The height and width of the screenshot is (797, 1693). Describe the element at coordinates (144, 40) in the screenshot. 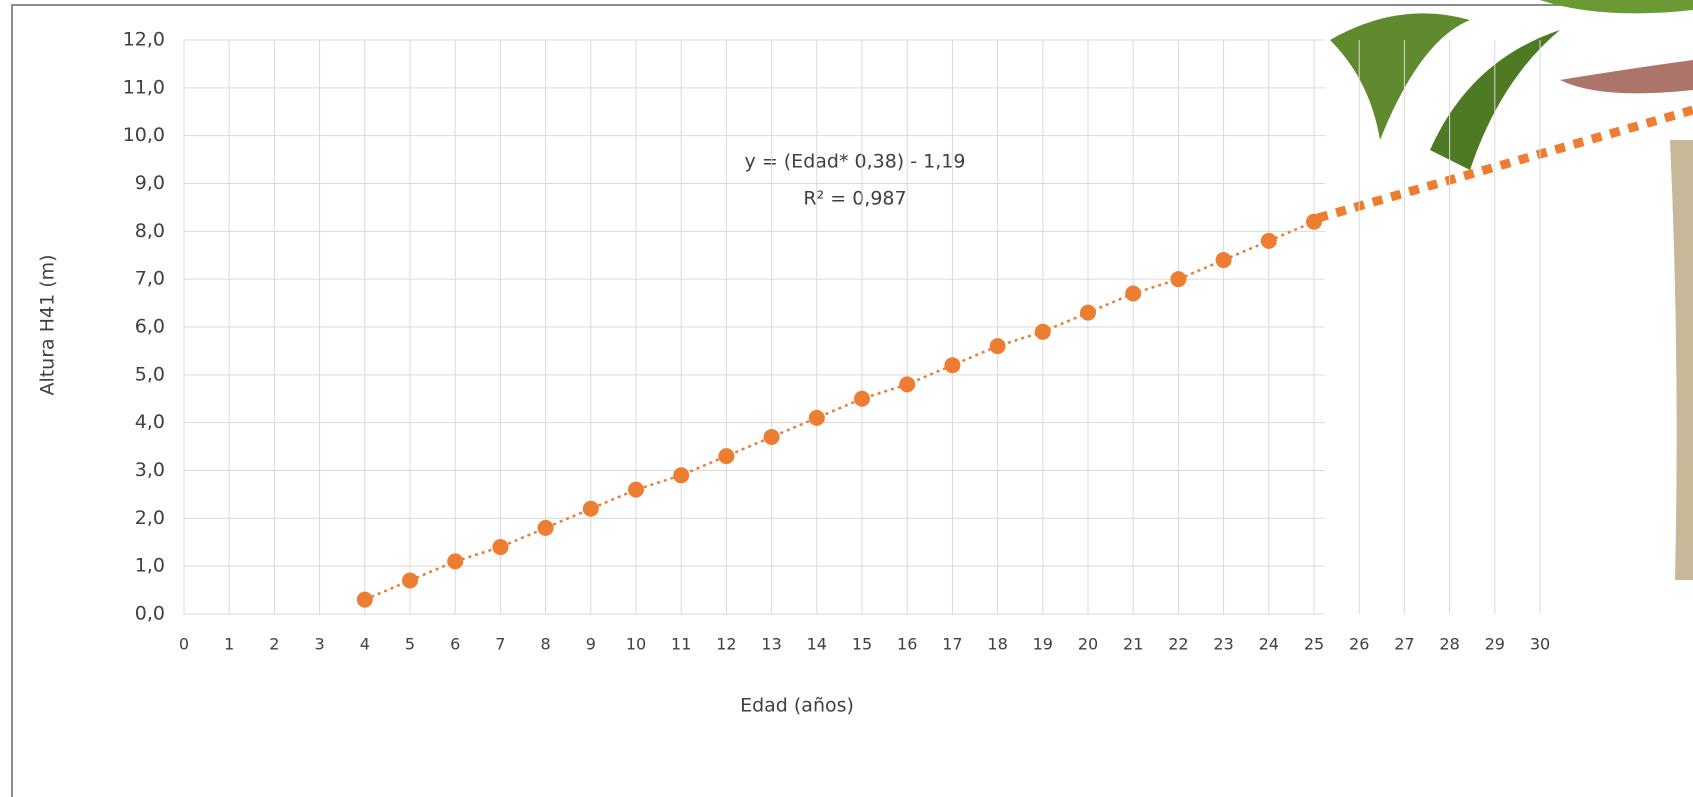

I see `y-tick-label: 12,0` at that location.